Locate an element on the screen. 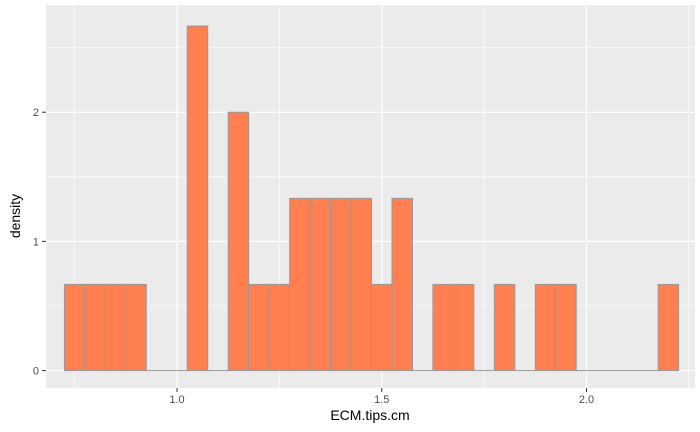  x-axis-title: ECM.tips.cm is located at coordinates (369, 415).